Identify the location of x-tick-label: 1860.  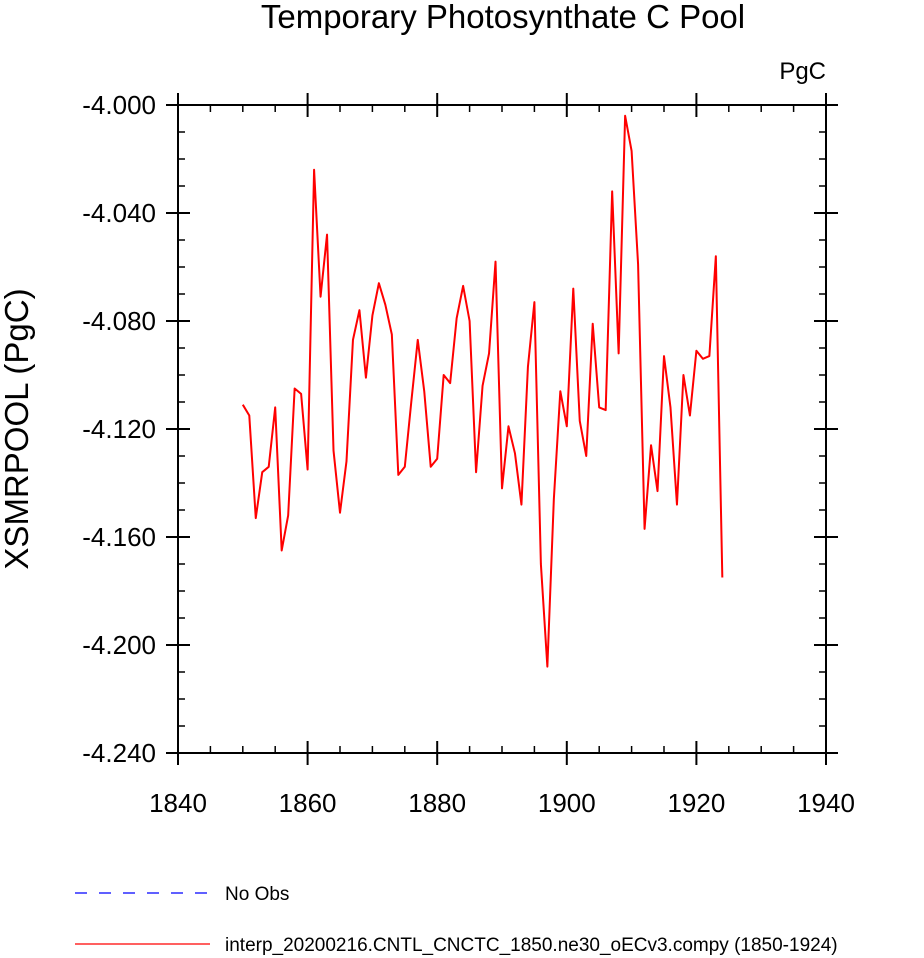
(308, 803).